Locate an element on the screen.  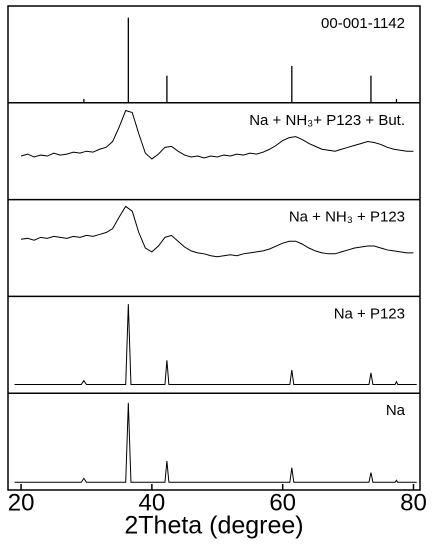
x-tick-label: 40 is located at coordinates (152, 502).